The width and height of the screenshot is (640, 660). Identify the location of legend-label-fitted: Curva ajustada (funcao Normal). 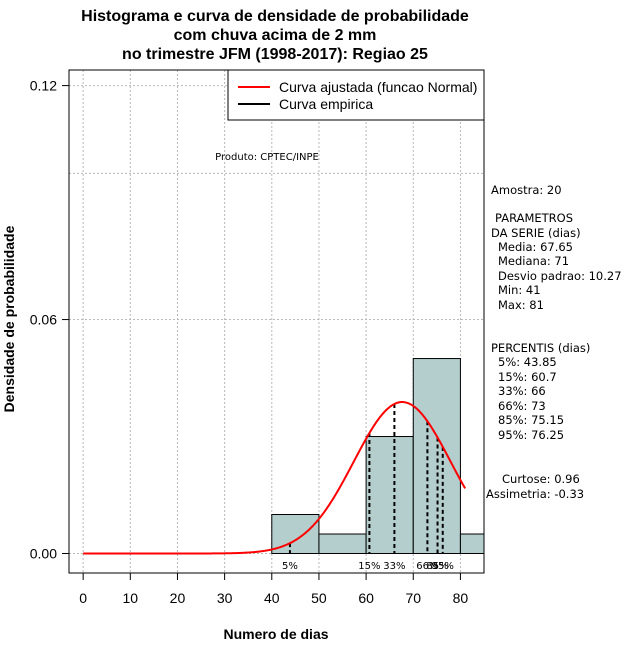
(378, 87).